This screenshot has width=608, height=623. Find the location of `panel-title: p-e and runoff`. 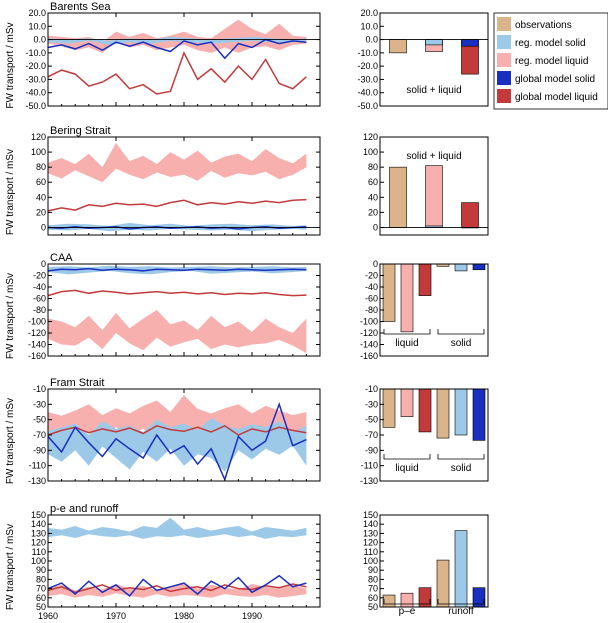

panel-title: p-e and runoff is located at coordinates (84, 509).